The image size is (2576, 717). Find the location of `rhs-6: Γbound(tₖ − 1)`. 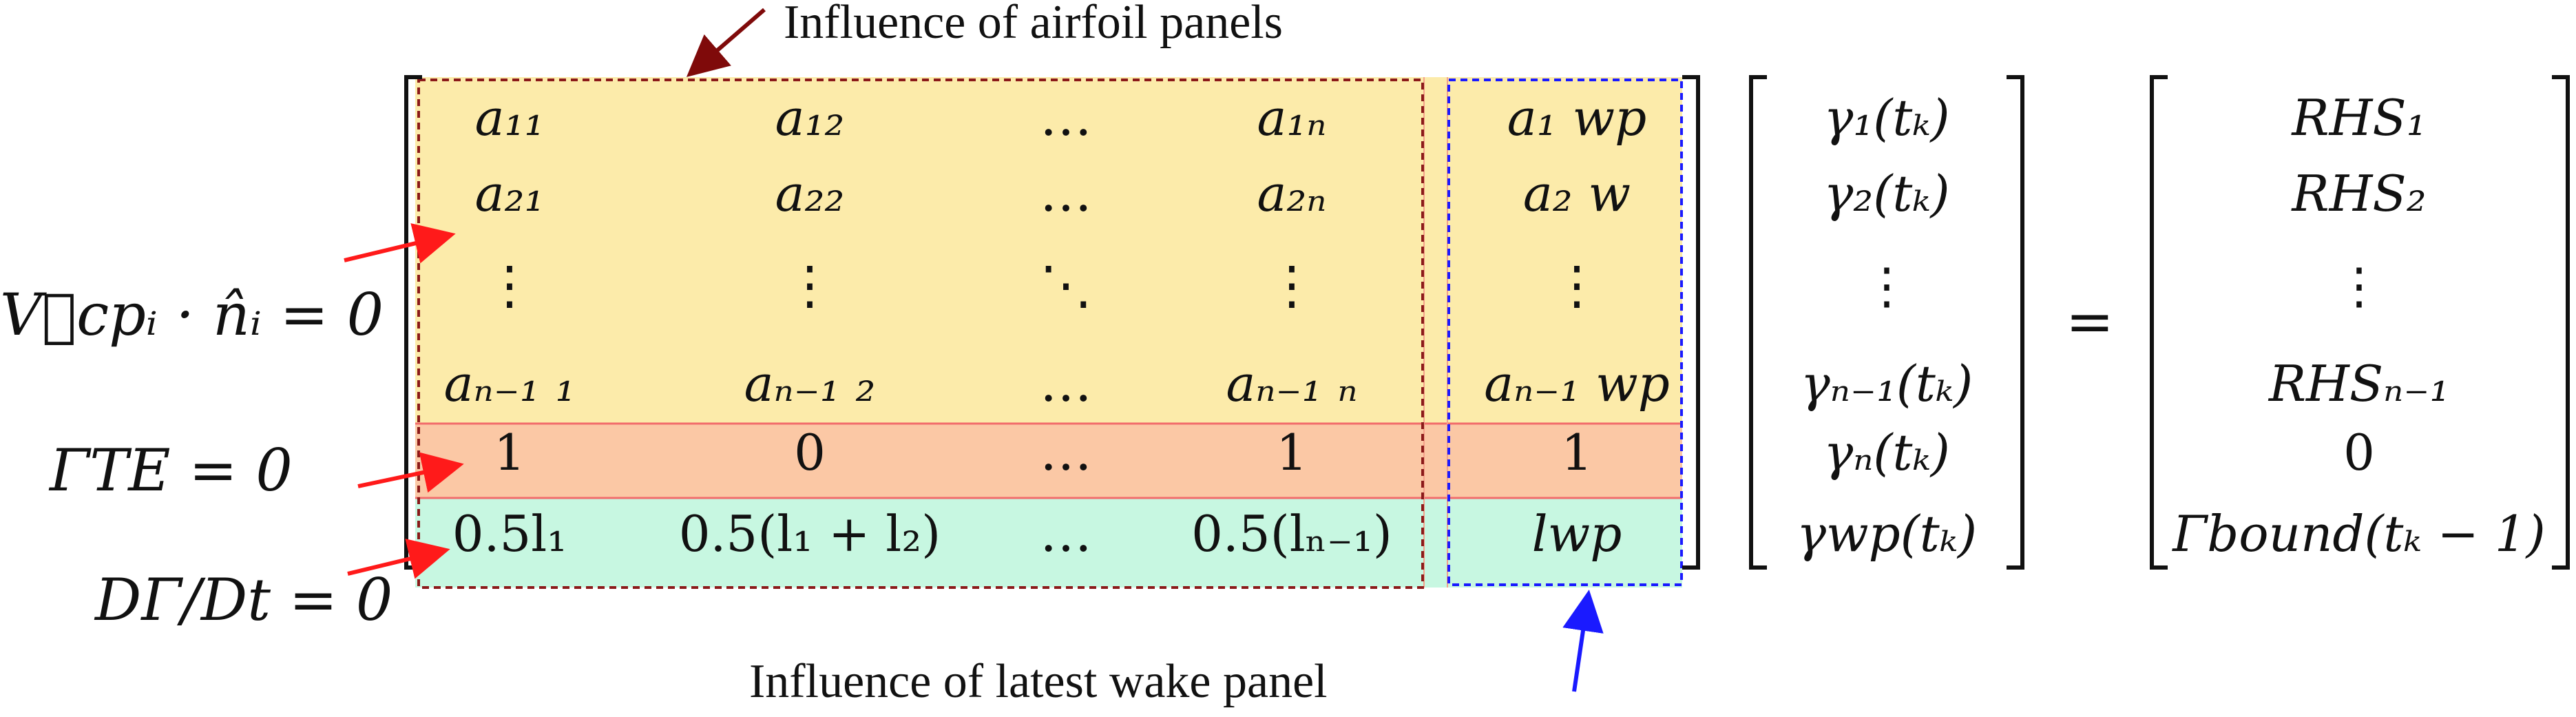

rhs-6: Γbound(tₖ − 1) is located at coordinates (2358, 534).